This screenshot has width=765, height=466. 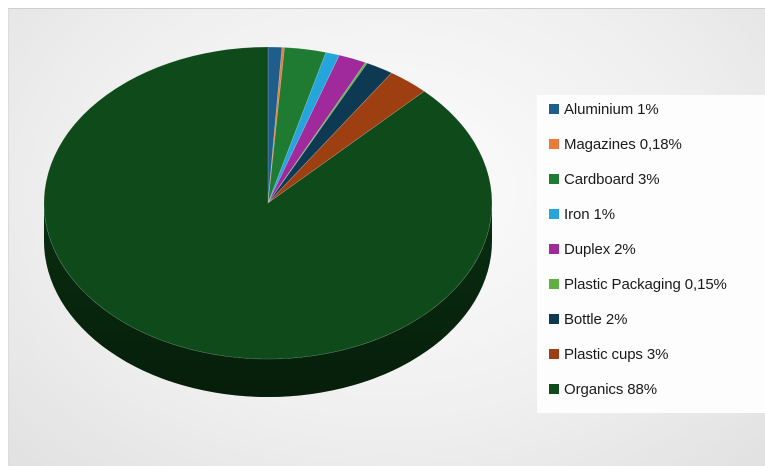 What do you see at coordinates (554, 354) in the screenshot?
I see `legend-swatch-plastic-cups` at bounding box center [554, 354].